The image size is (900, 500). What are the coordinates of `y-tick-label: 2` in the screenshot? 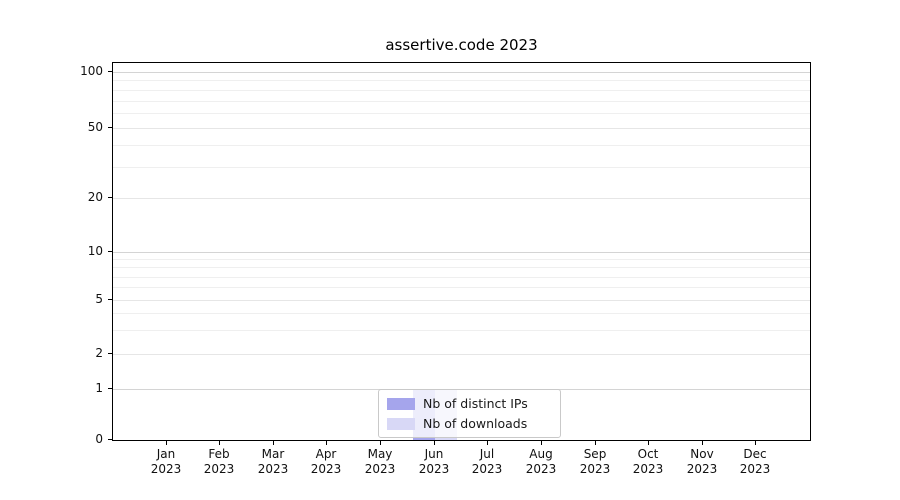 It's located at (99, 353).